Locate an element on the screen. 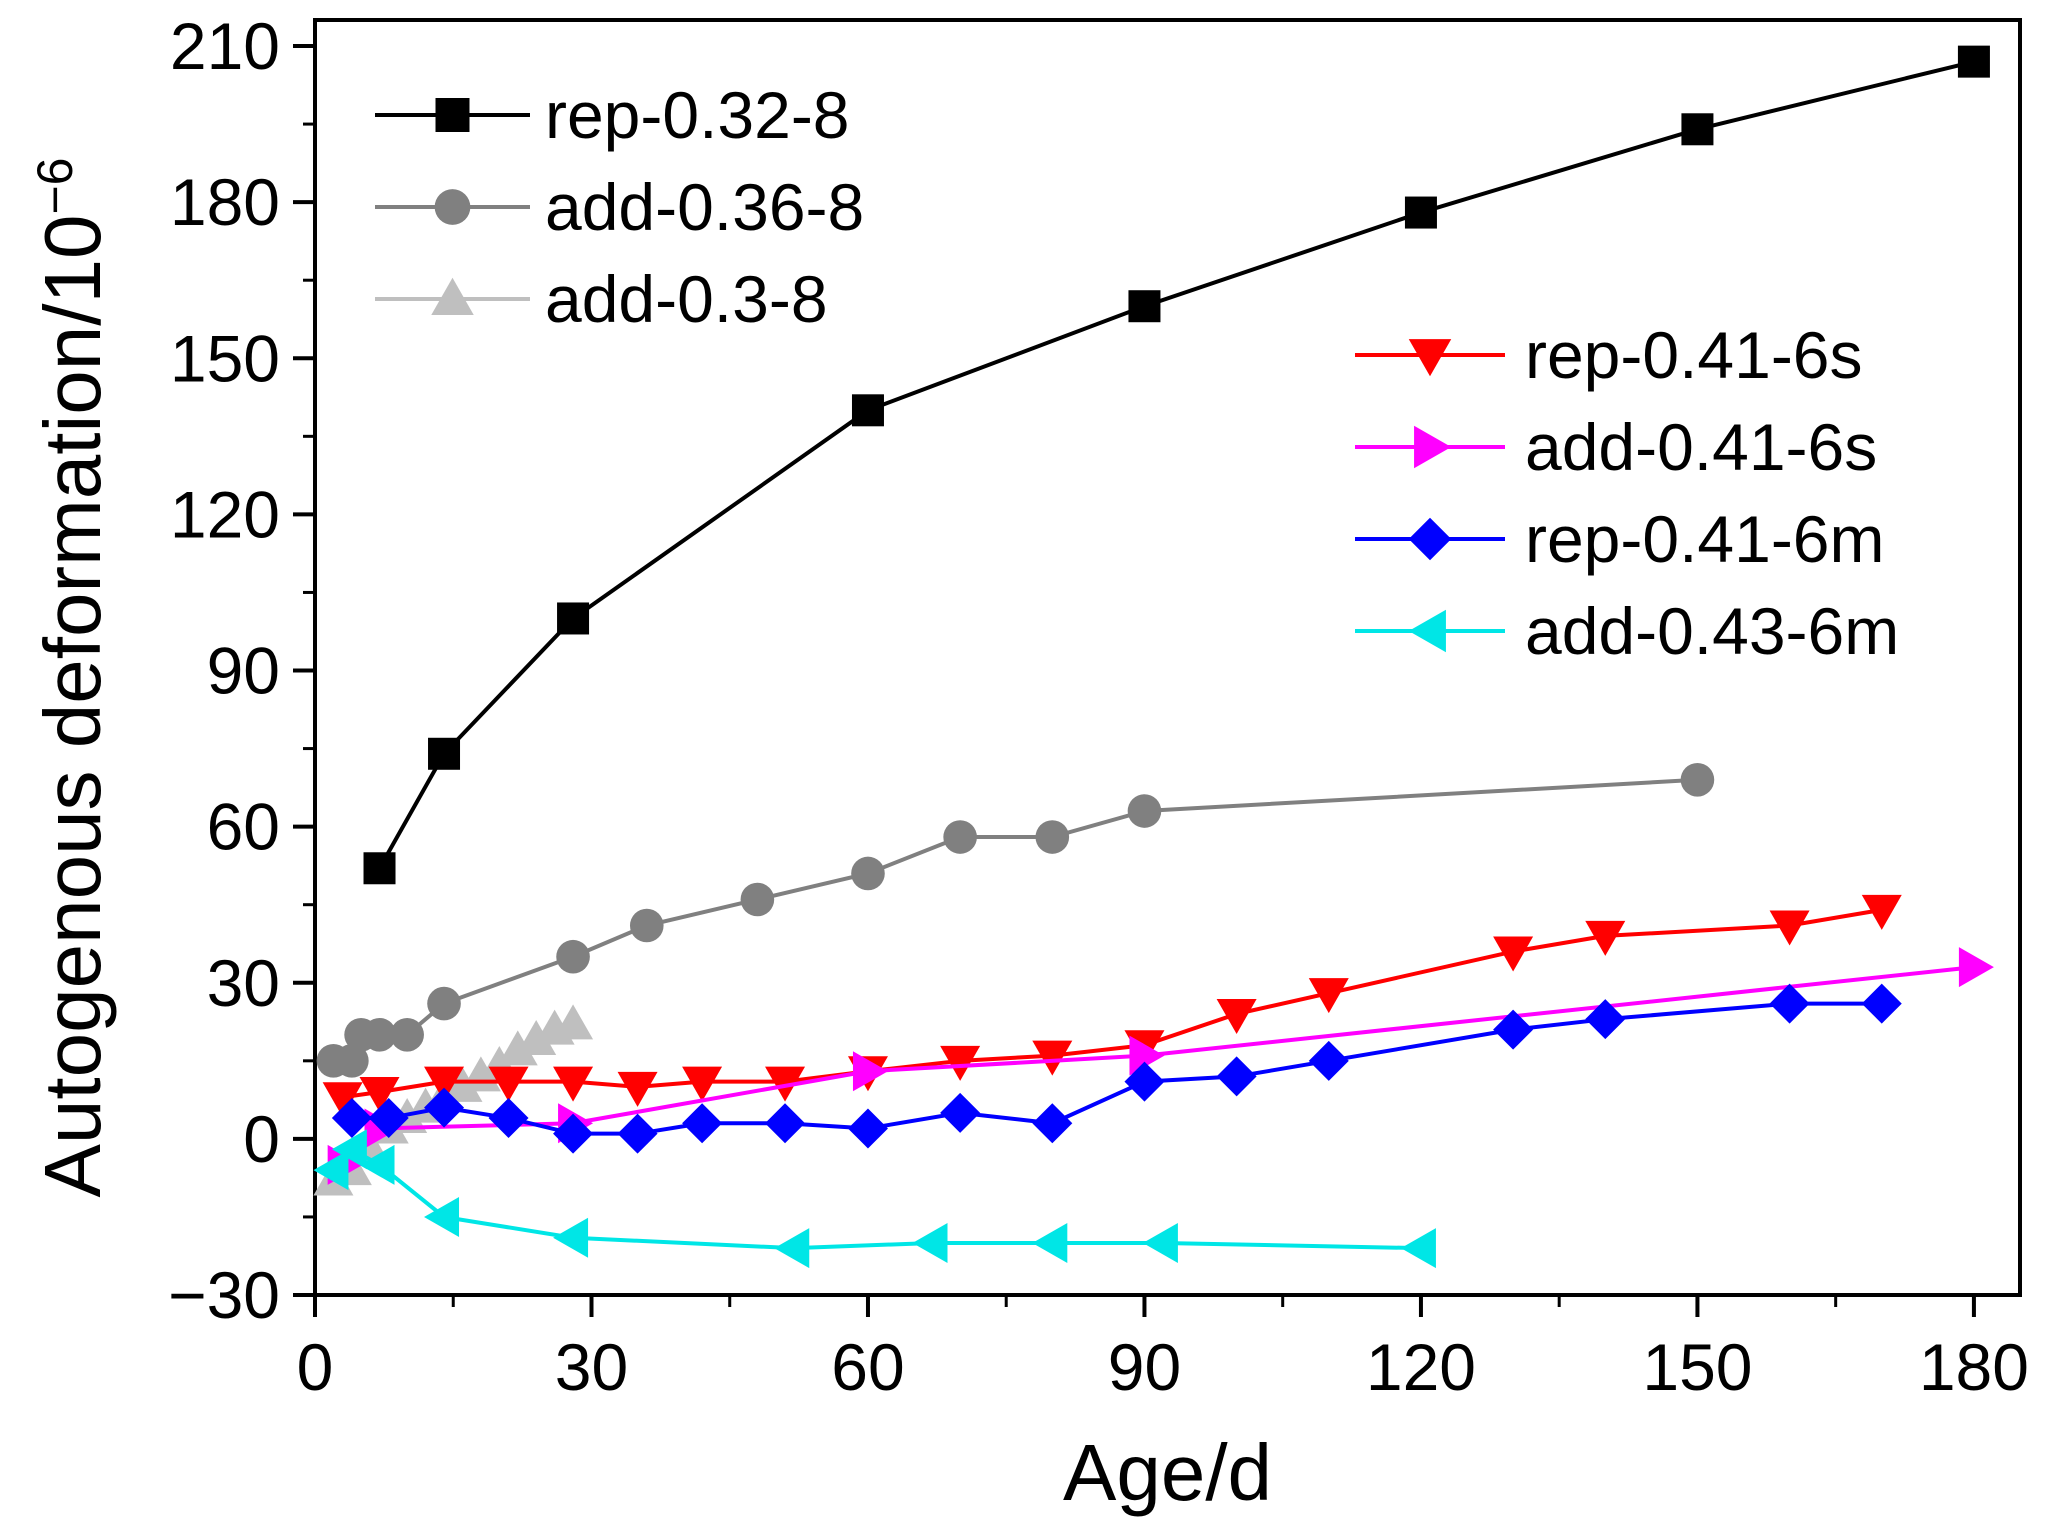 The image size is (2051, 1535). legend-label: rep-0.32-8 is located at coordinates (697, 115).